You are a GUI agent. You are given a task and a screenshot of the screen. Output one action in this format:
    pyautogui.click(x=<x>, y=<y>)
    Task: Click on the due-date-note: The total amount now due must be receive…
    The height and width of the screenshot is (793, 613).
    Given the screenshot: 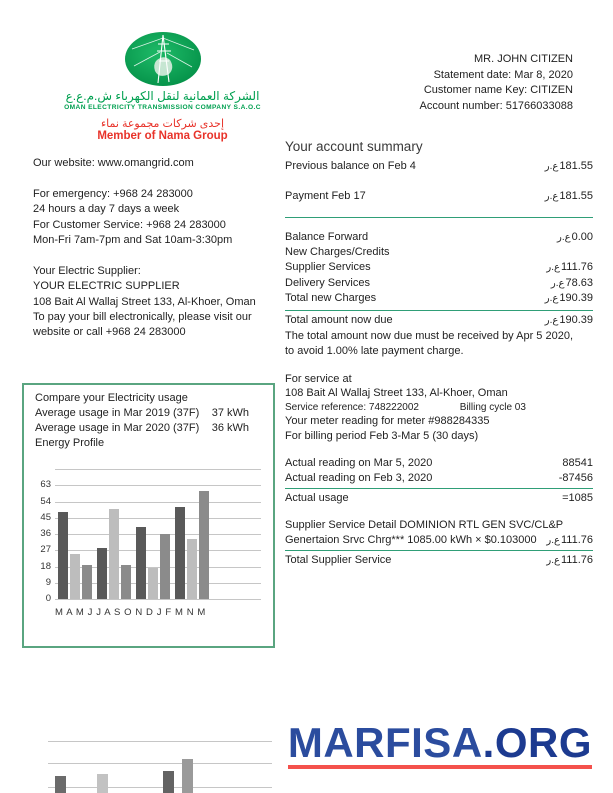 What is the action you would take?
    pyautogui.click(x=429, y=343)
    